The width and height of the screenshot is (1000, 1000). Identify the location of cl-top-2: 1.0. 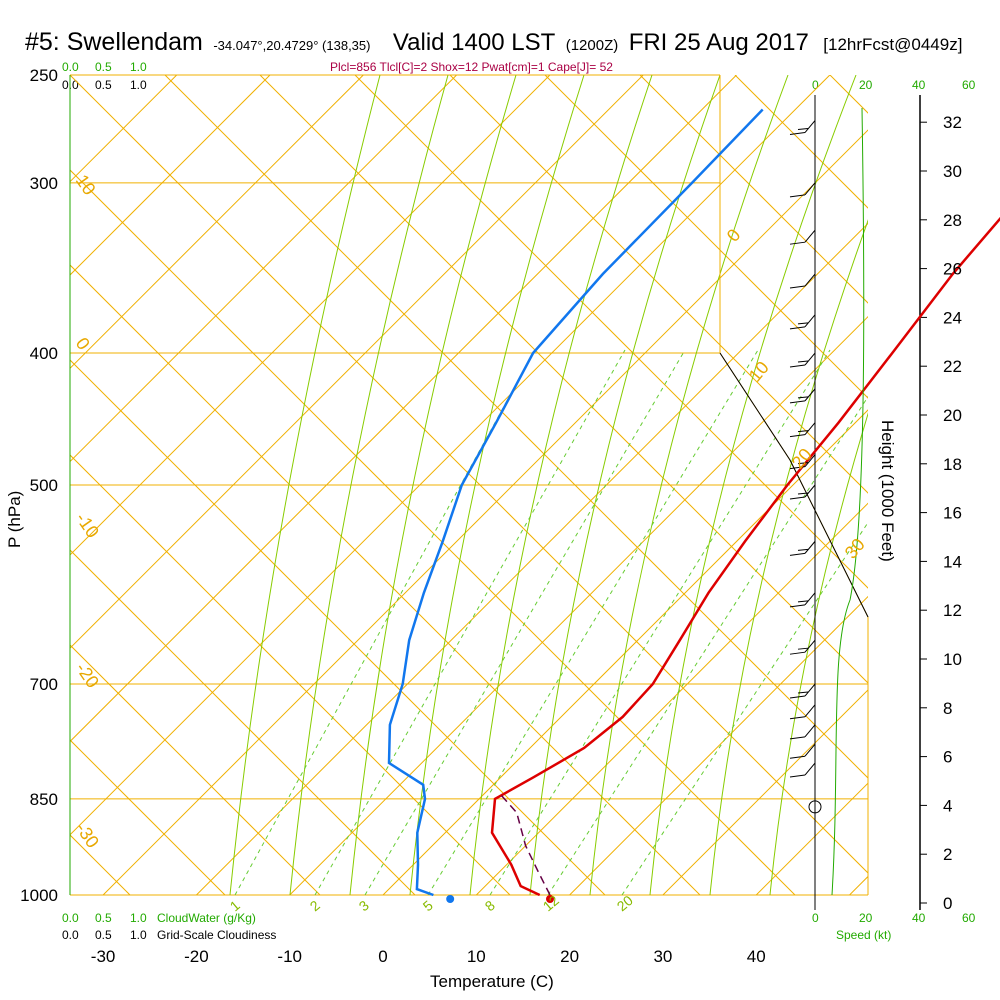
(138, 85).